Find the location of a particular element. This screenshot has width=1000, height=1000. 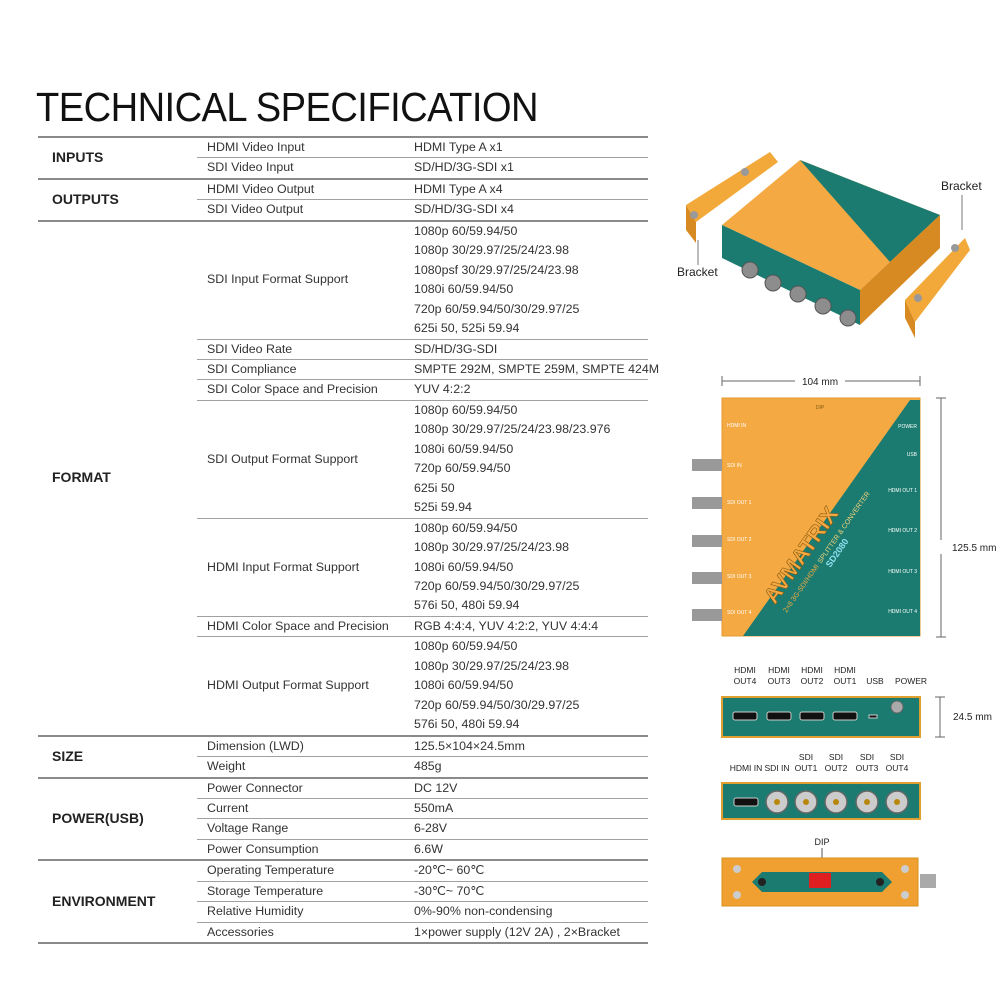

parameter-value: -30℃~ 70℃ is located at coordinates (528, 891).